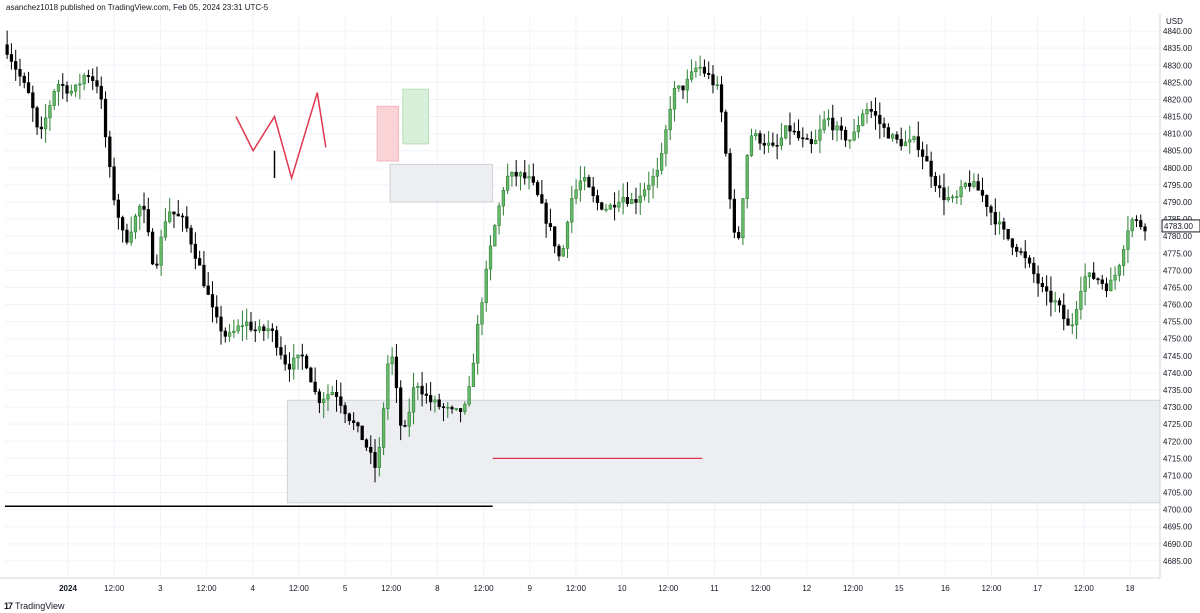  Describe the element at coordinates (252, 588) in the screenshot. I see `x-tick-label: 4` at that location.